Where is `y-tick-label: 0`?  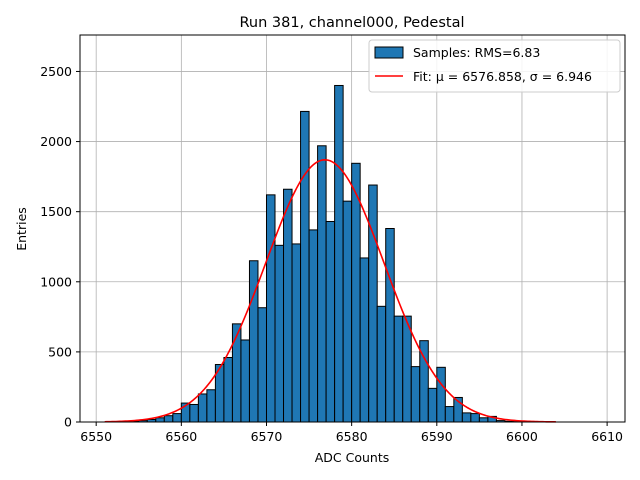 y-tick-label: 0 is located at coordinates (68, 422).